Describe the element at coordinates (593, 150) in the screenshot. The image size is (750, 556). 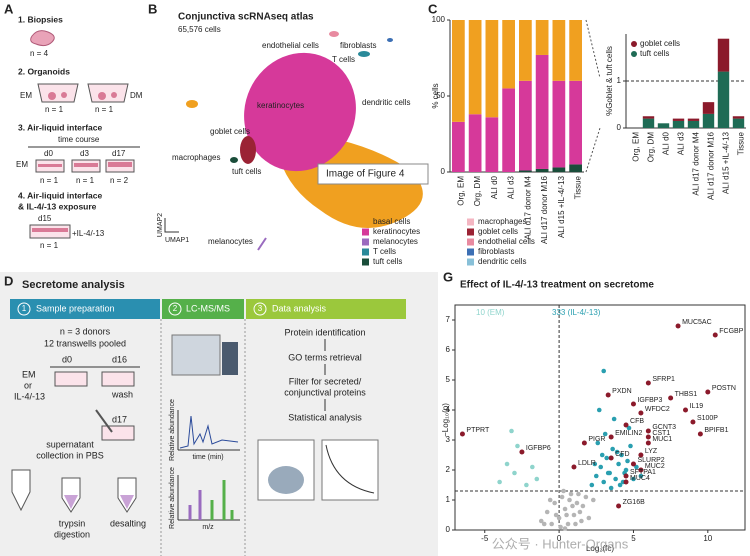
I see `connector` at that location.